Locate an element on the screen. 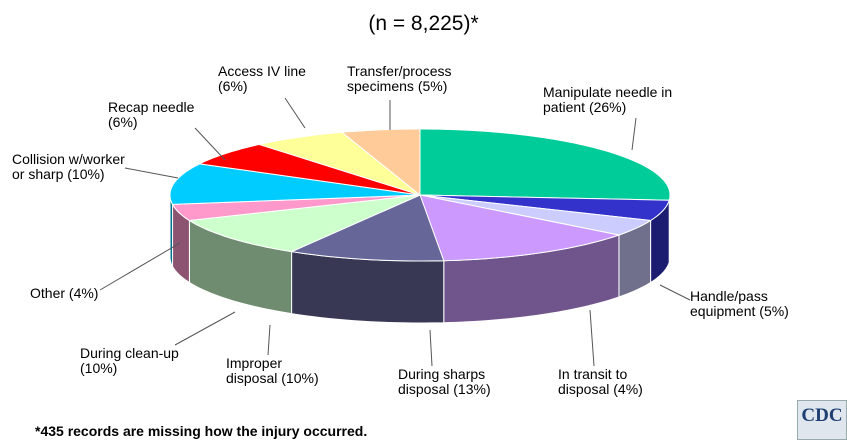 The width and height of the screenshot is (847, 442). category-label: Collision w/worker or sharp is located at coordinates (68, 166).